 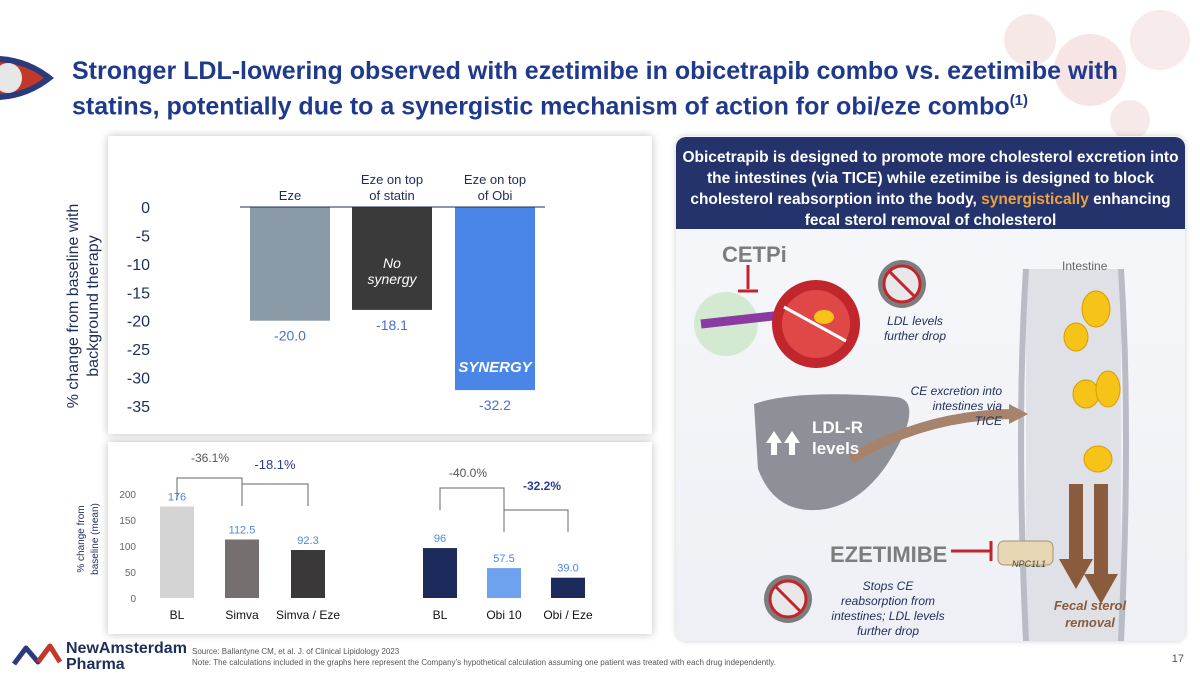 I want to click on y-tick-label: 50, so click(x=131, y=573).